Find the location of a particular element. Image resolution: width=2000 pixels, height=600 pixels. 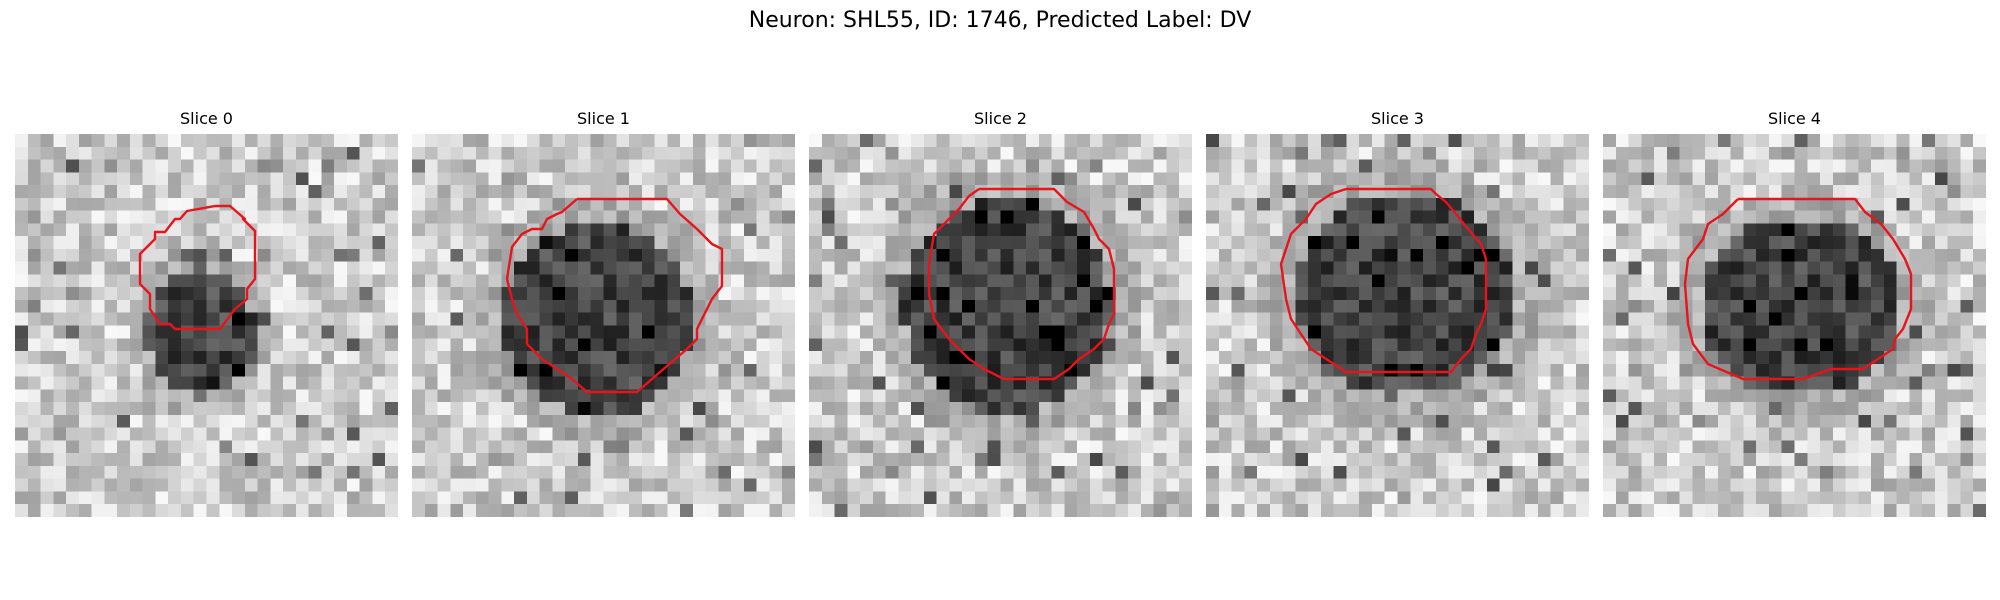

slice-title-3: Slice 3 is located at coordinates (1397, 118).